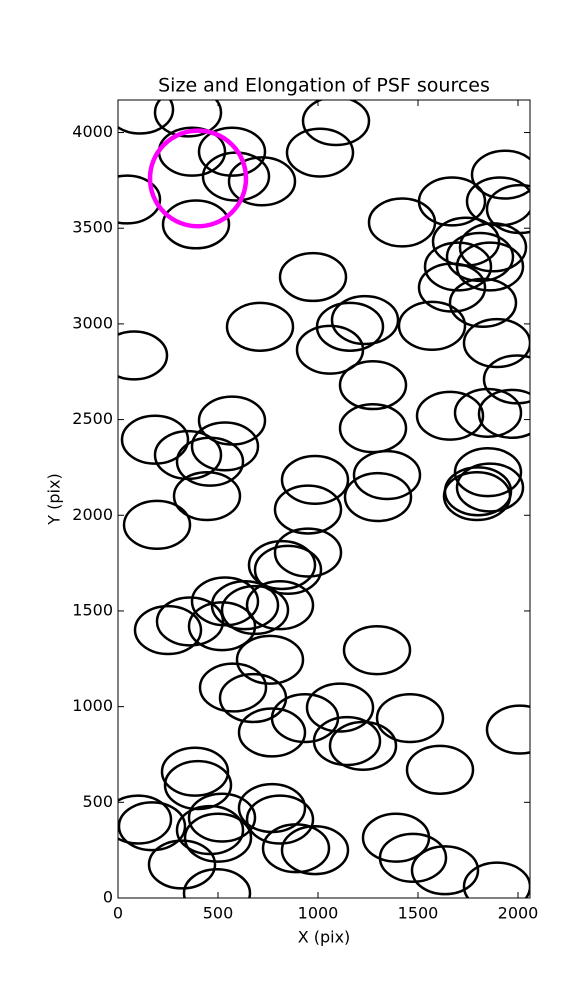 This screenshot has width=588, height=1000. Describe the element at coordinates (518, 913) in the screenshot. I see `x-tick-label: 2000` at that location.